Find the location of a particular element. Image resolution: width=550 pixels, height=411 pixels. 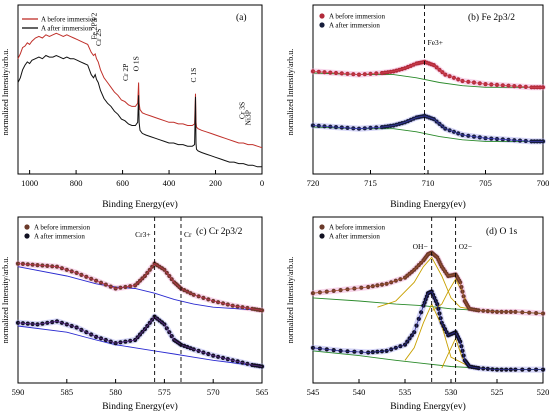

x-tick-label: 530 is located at coordinates (451, 392).